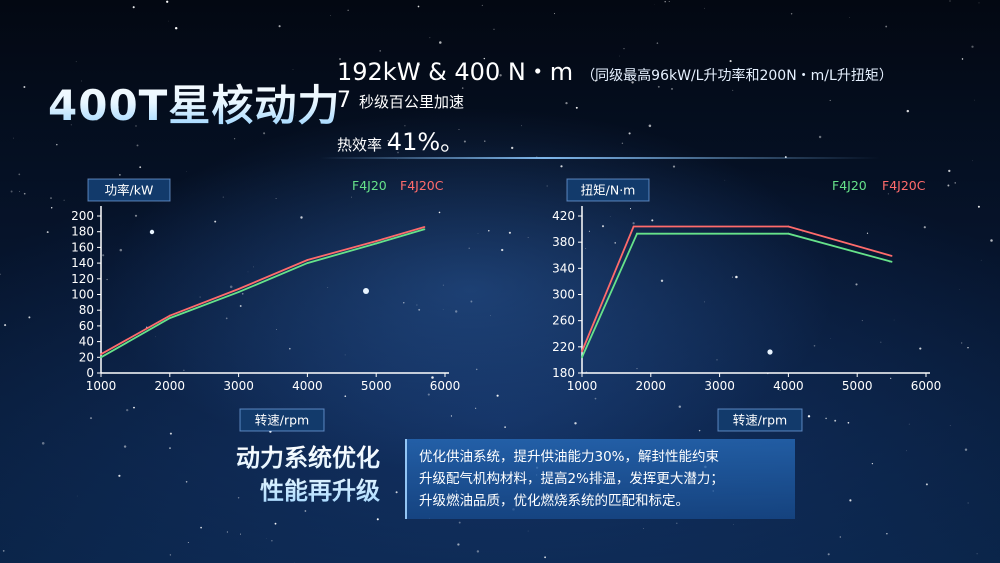 The image size is (1000, 563). What do you see at coordinates (82, 216) in the screenshot?
I see `y-tick-label: 200` at bounding box center [82, 216].